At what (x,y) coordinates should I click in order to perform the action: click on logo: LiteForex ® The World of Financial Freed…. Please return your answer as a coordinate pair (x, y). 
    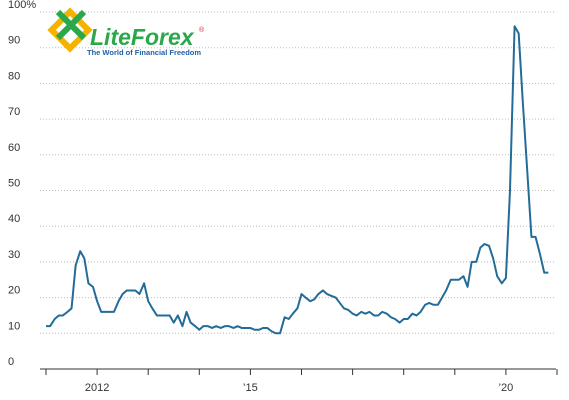
    Looking at the image, I should click on (126, 32).